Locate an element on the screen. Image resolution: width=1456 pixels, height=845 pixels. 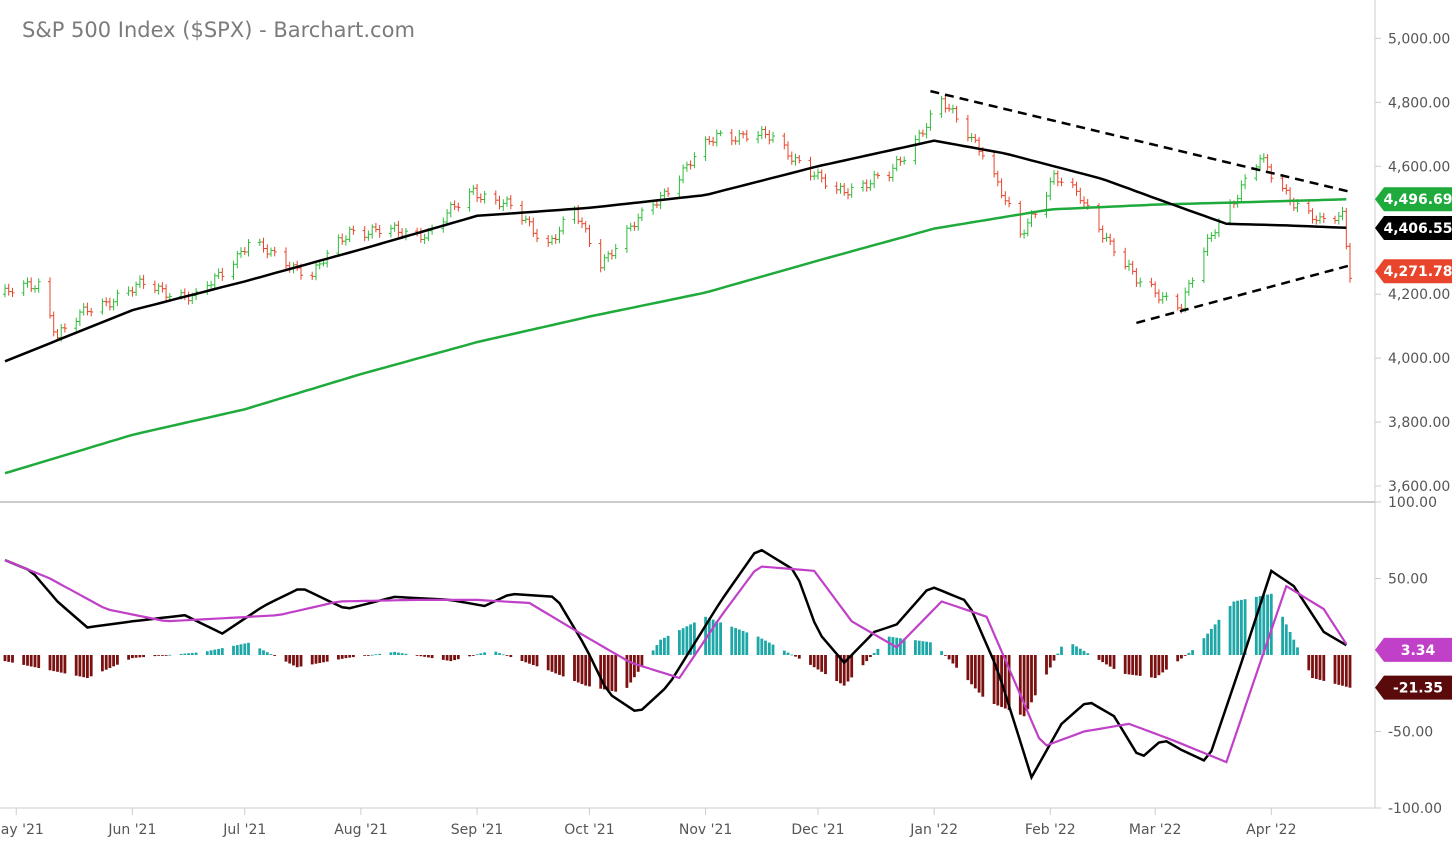
x-tick-label: Feb '22 is located at coordinates (1050, 830).